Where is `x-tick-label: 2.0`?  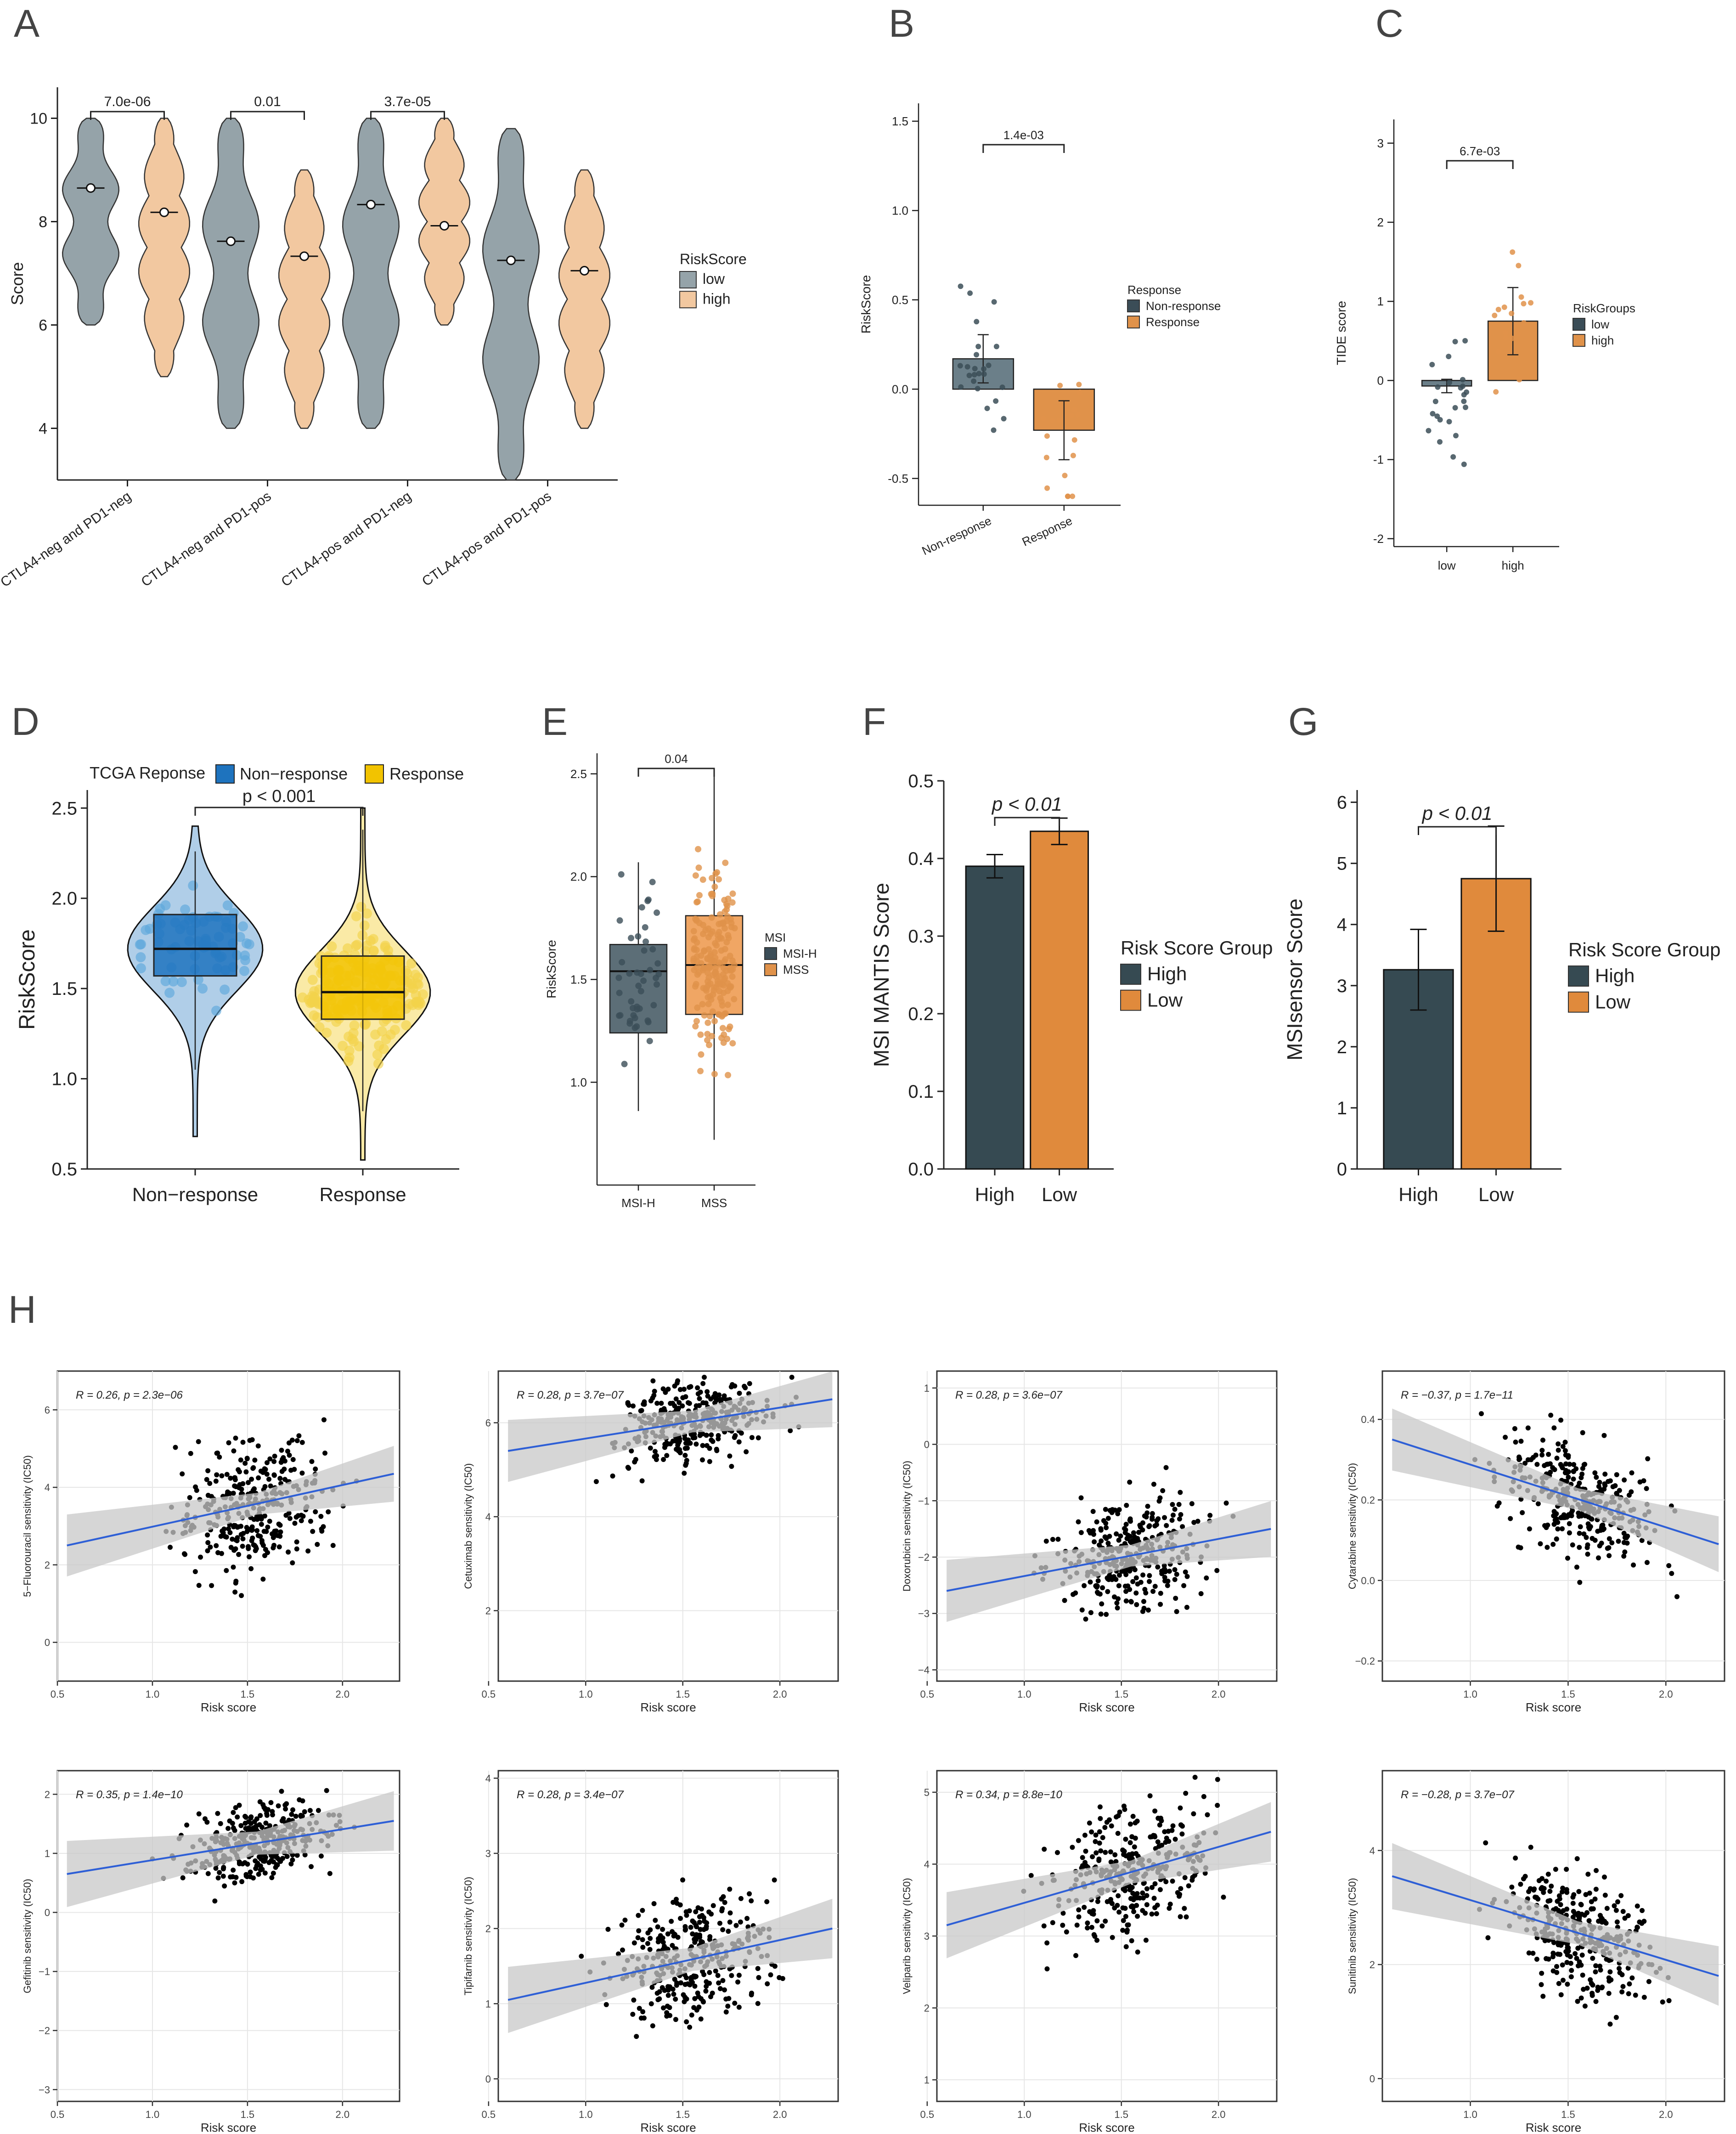 x-tick-label: 2.0 is located at coordinates (780, 1694).